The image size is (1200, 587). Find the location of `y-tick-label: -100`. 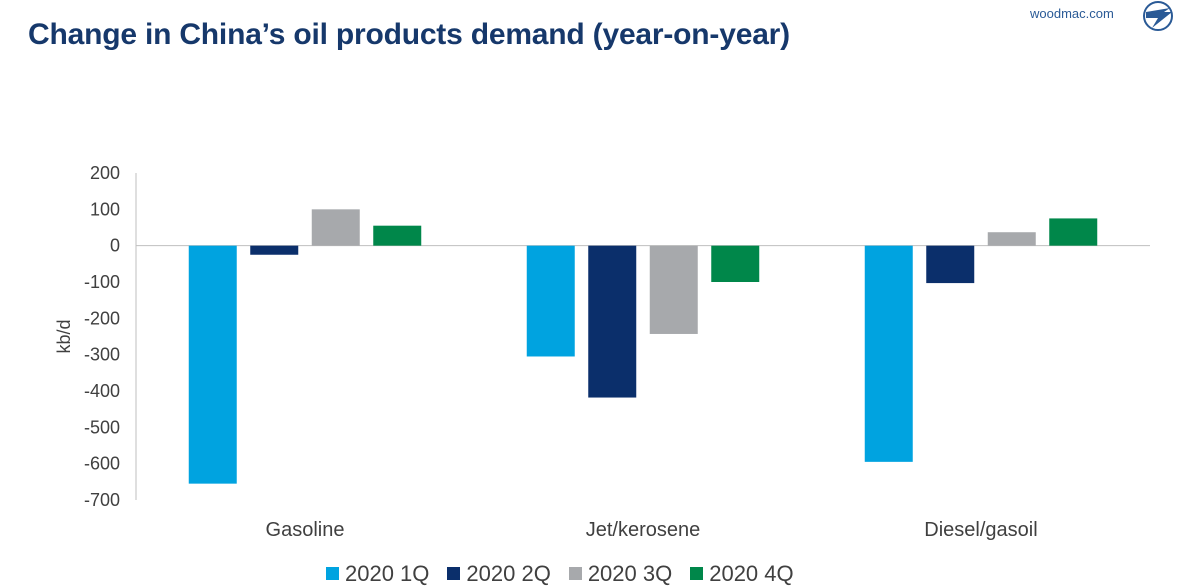

y-tick-label: -100 is located at coordinates (102, 282).